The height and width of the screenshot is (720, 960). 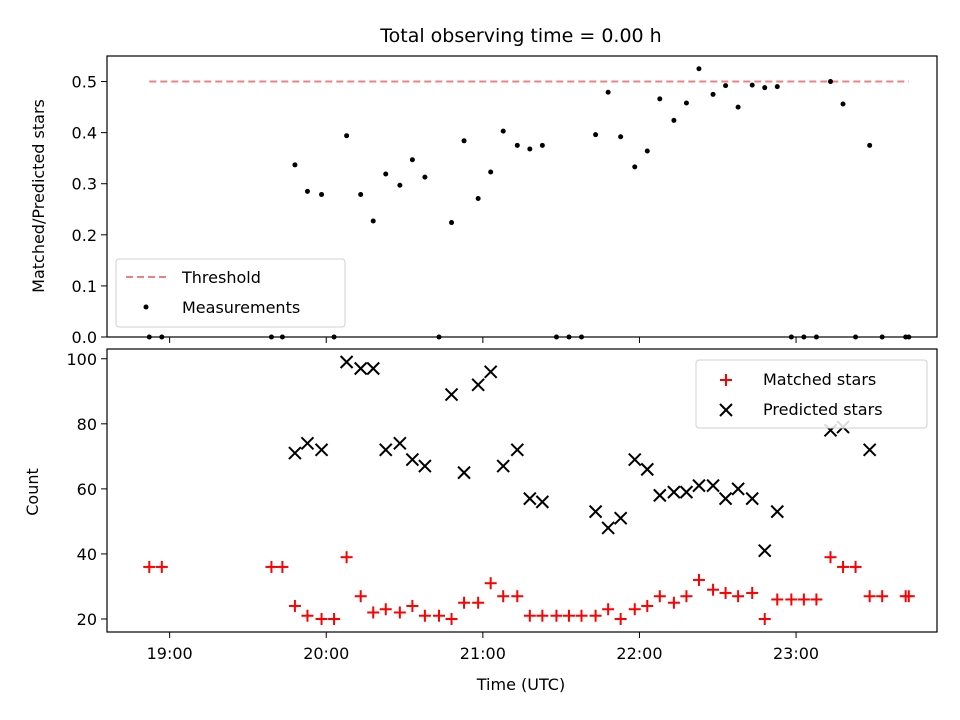 What do you see at coordinates (38, 196) in the screenshot?
I see `top-y-axis-label: Matched/Predicted stars` at bounding box center [38, 196].